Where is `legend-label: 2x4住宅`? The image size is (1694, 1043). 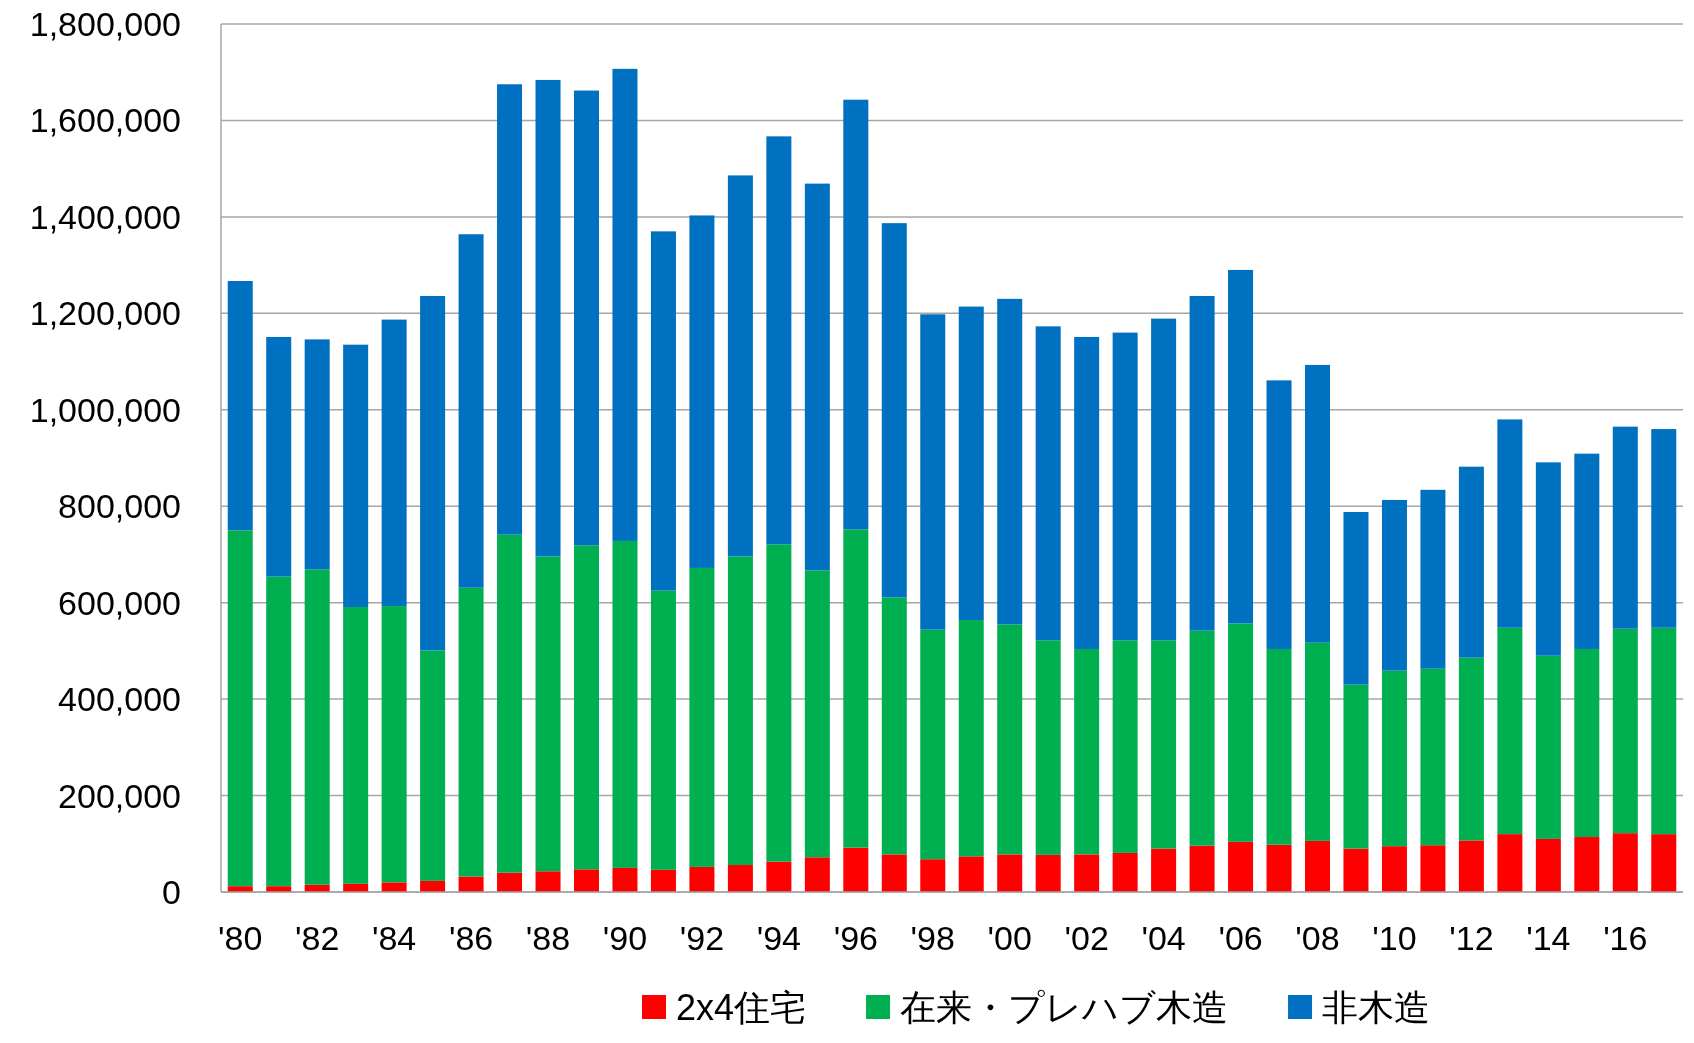
legend-label: 2x4住宅 is located at coordinates (741, 1007).